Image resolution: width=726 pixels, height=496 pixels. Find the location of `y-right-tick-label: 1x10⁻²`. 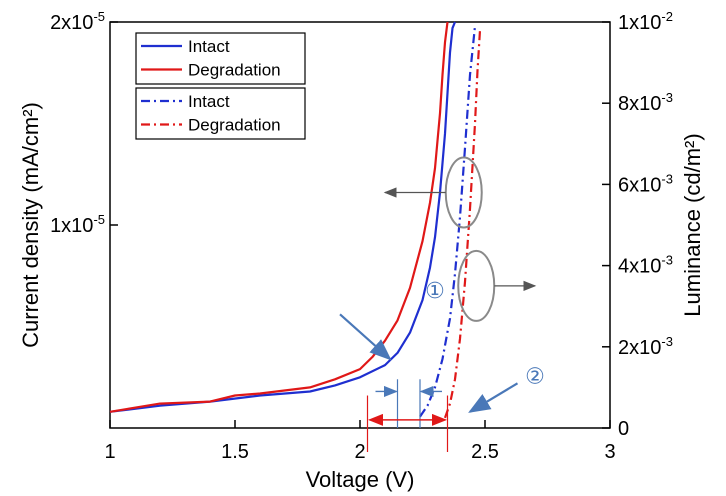

y-right-tick-label: 1x10⁻² is located at coordinates (645, 21).